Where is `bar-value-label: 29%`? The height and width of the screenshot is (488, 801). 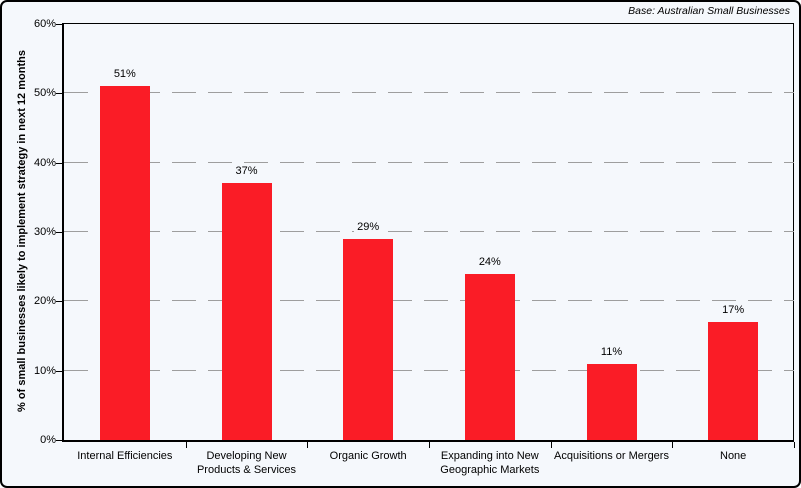 bar-value-label: 29% is located at coordinates (368, 227).